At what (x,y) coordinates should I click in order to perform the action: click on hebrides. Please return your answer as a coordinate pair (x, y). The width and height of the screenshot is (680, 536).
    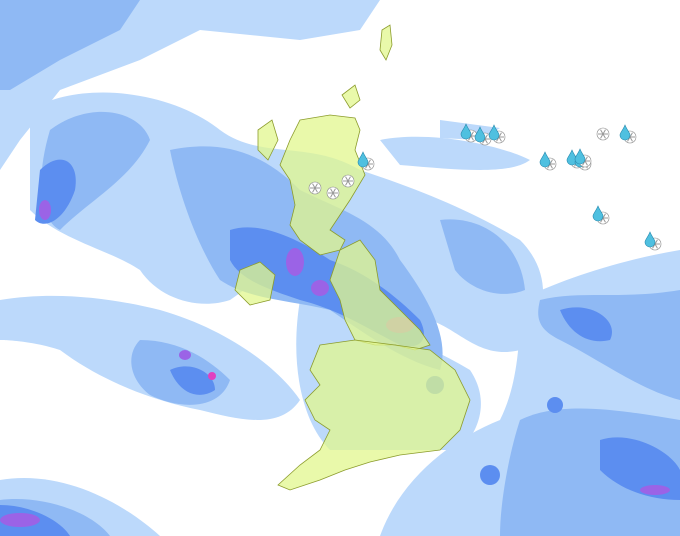
    Looking at the image, I should click on (268, 140).